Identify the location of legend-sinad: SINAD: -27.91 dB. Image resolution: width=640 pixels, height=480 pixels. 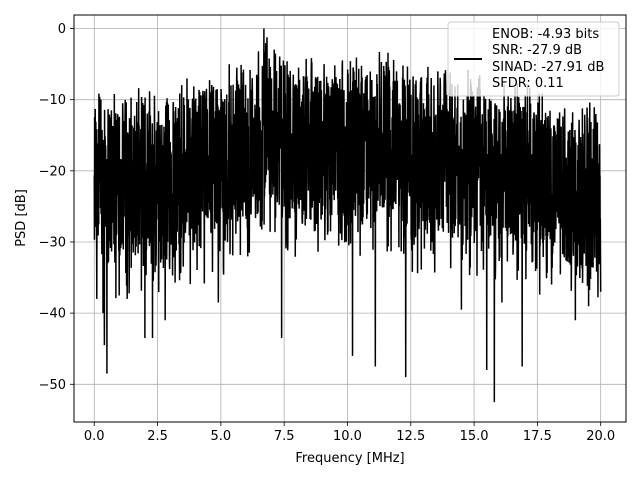
(548, 67).